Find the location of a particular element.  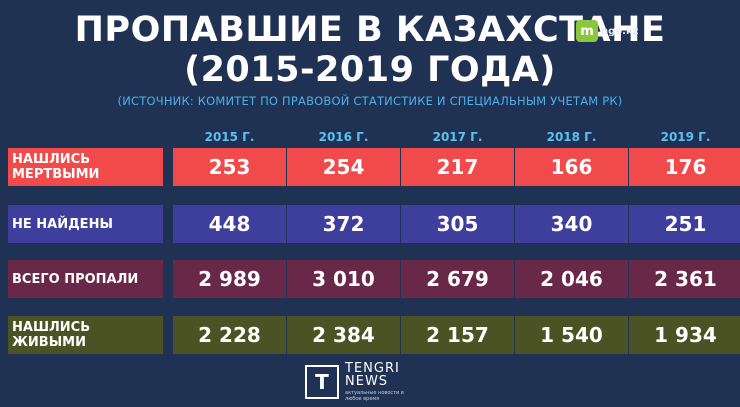

cell-total-missing-2018: 2 046 is located at coordinates (571, 279).